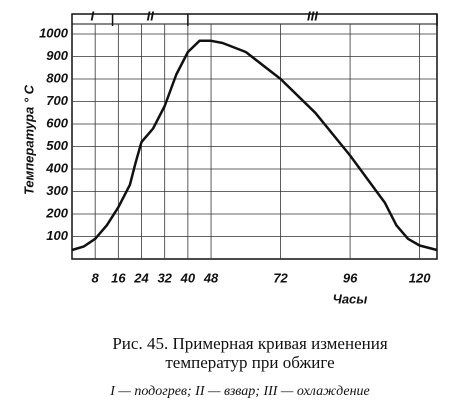 The width and height of the screenshot is (470, 409). I want to click on x-tick-label: 24, so click(141, 277).